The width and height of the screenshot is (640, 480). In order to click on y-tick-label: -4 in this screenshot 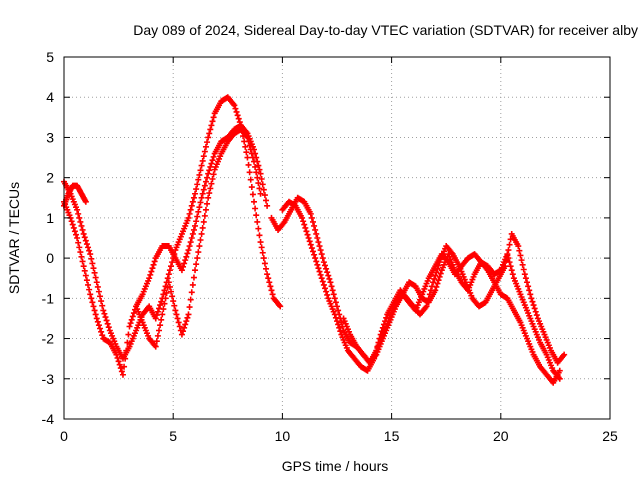, I will do `click(48, 419)`.